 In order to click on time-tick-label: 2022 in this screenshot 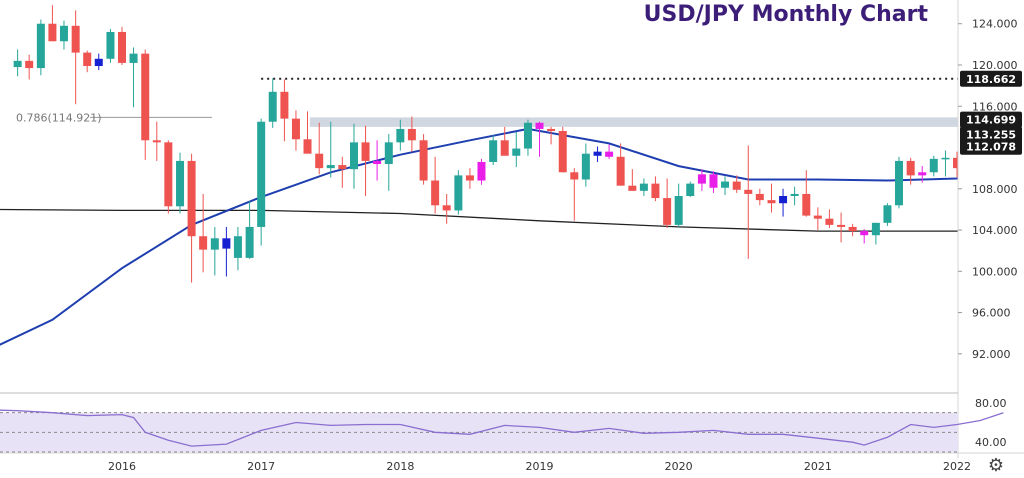, I will do `click(957, 466)`.